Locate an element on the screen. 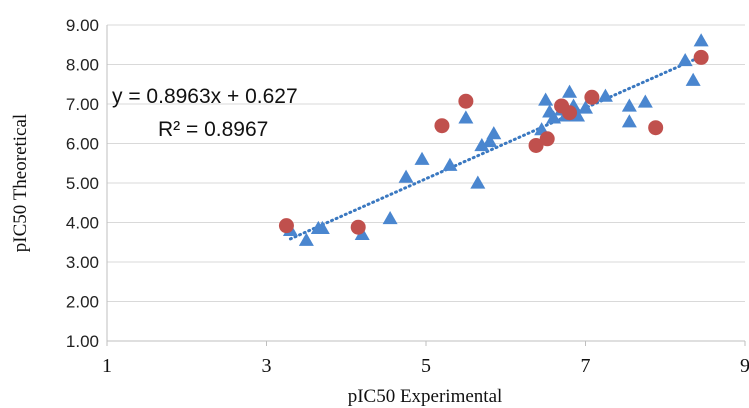 The width and height of the screenshot is (749, 408). y-tick-label: 8.00 is located at coordinates (82, 65).